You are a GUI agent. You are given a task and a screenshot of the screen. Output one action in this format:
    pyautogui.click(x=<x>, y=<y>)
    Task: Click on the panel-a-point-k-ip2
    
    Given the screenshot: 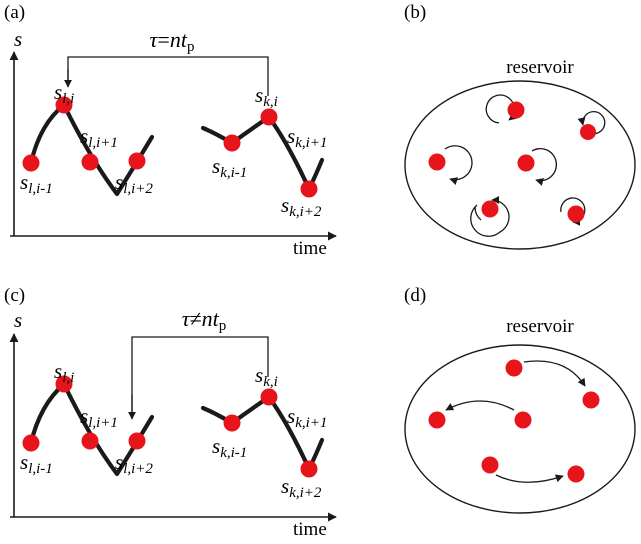 What is the action you would take?
    pyautogui.click(x=309, y=189)
    